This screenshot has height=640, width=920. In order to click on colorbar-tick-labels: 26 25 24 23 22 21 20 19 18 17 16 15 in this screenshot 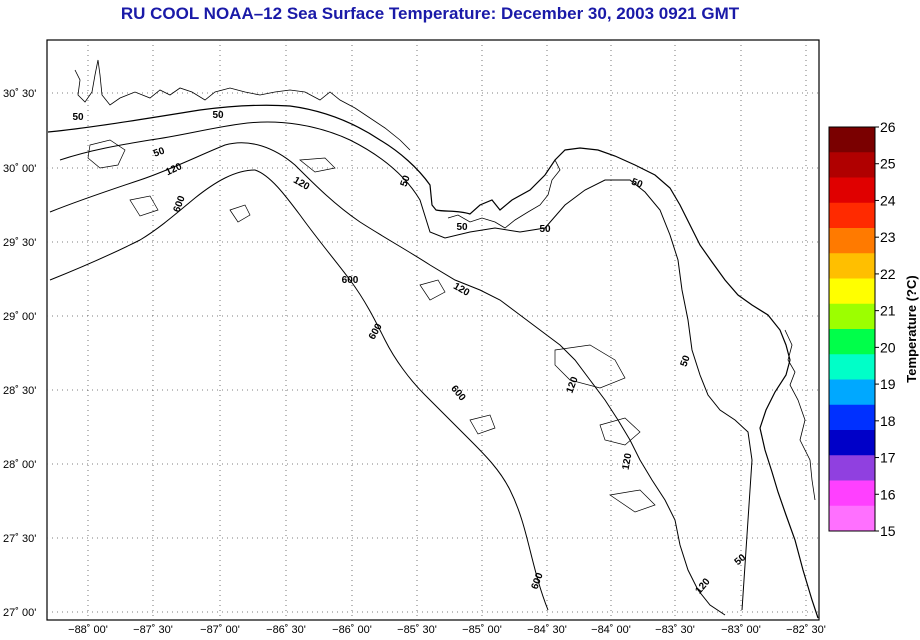, I will do `click(885, 329)`.